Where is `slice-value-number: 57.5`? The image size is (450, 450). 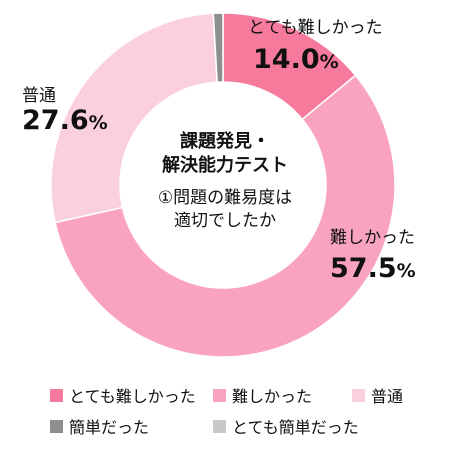
slice-value-number: 57.5 is located at coordinates (363, 268).